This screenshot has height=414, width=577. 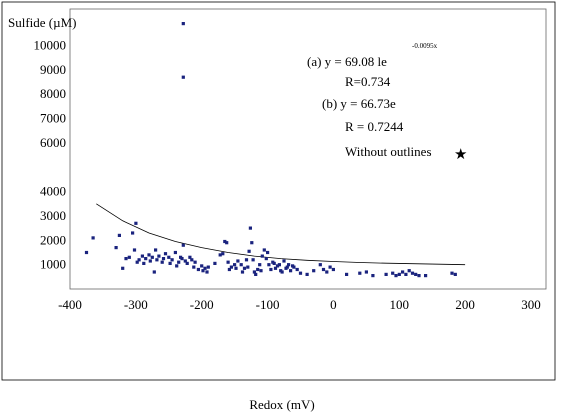 What do you see at coordinates (53, 93) in the screenshot?
I see `y-tick-label: 8000` at bounding box center [53, 93].